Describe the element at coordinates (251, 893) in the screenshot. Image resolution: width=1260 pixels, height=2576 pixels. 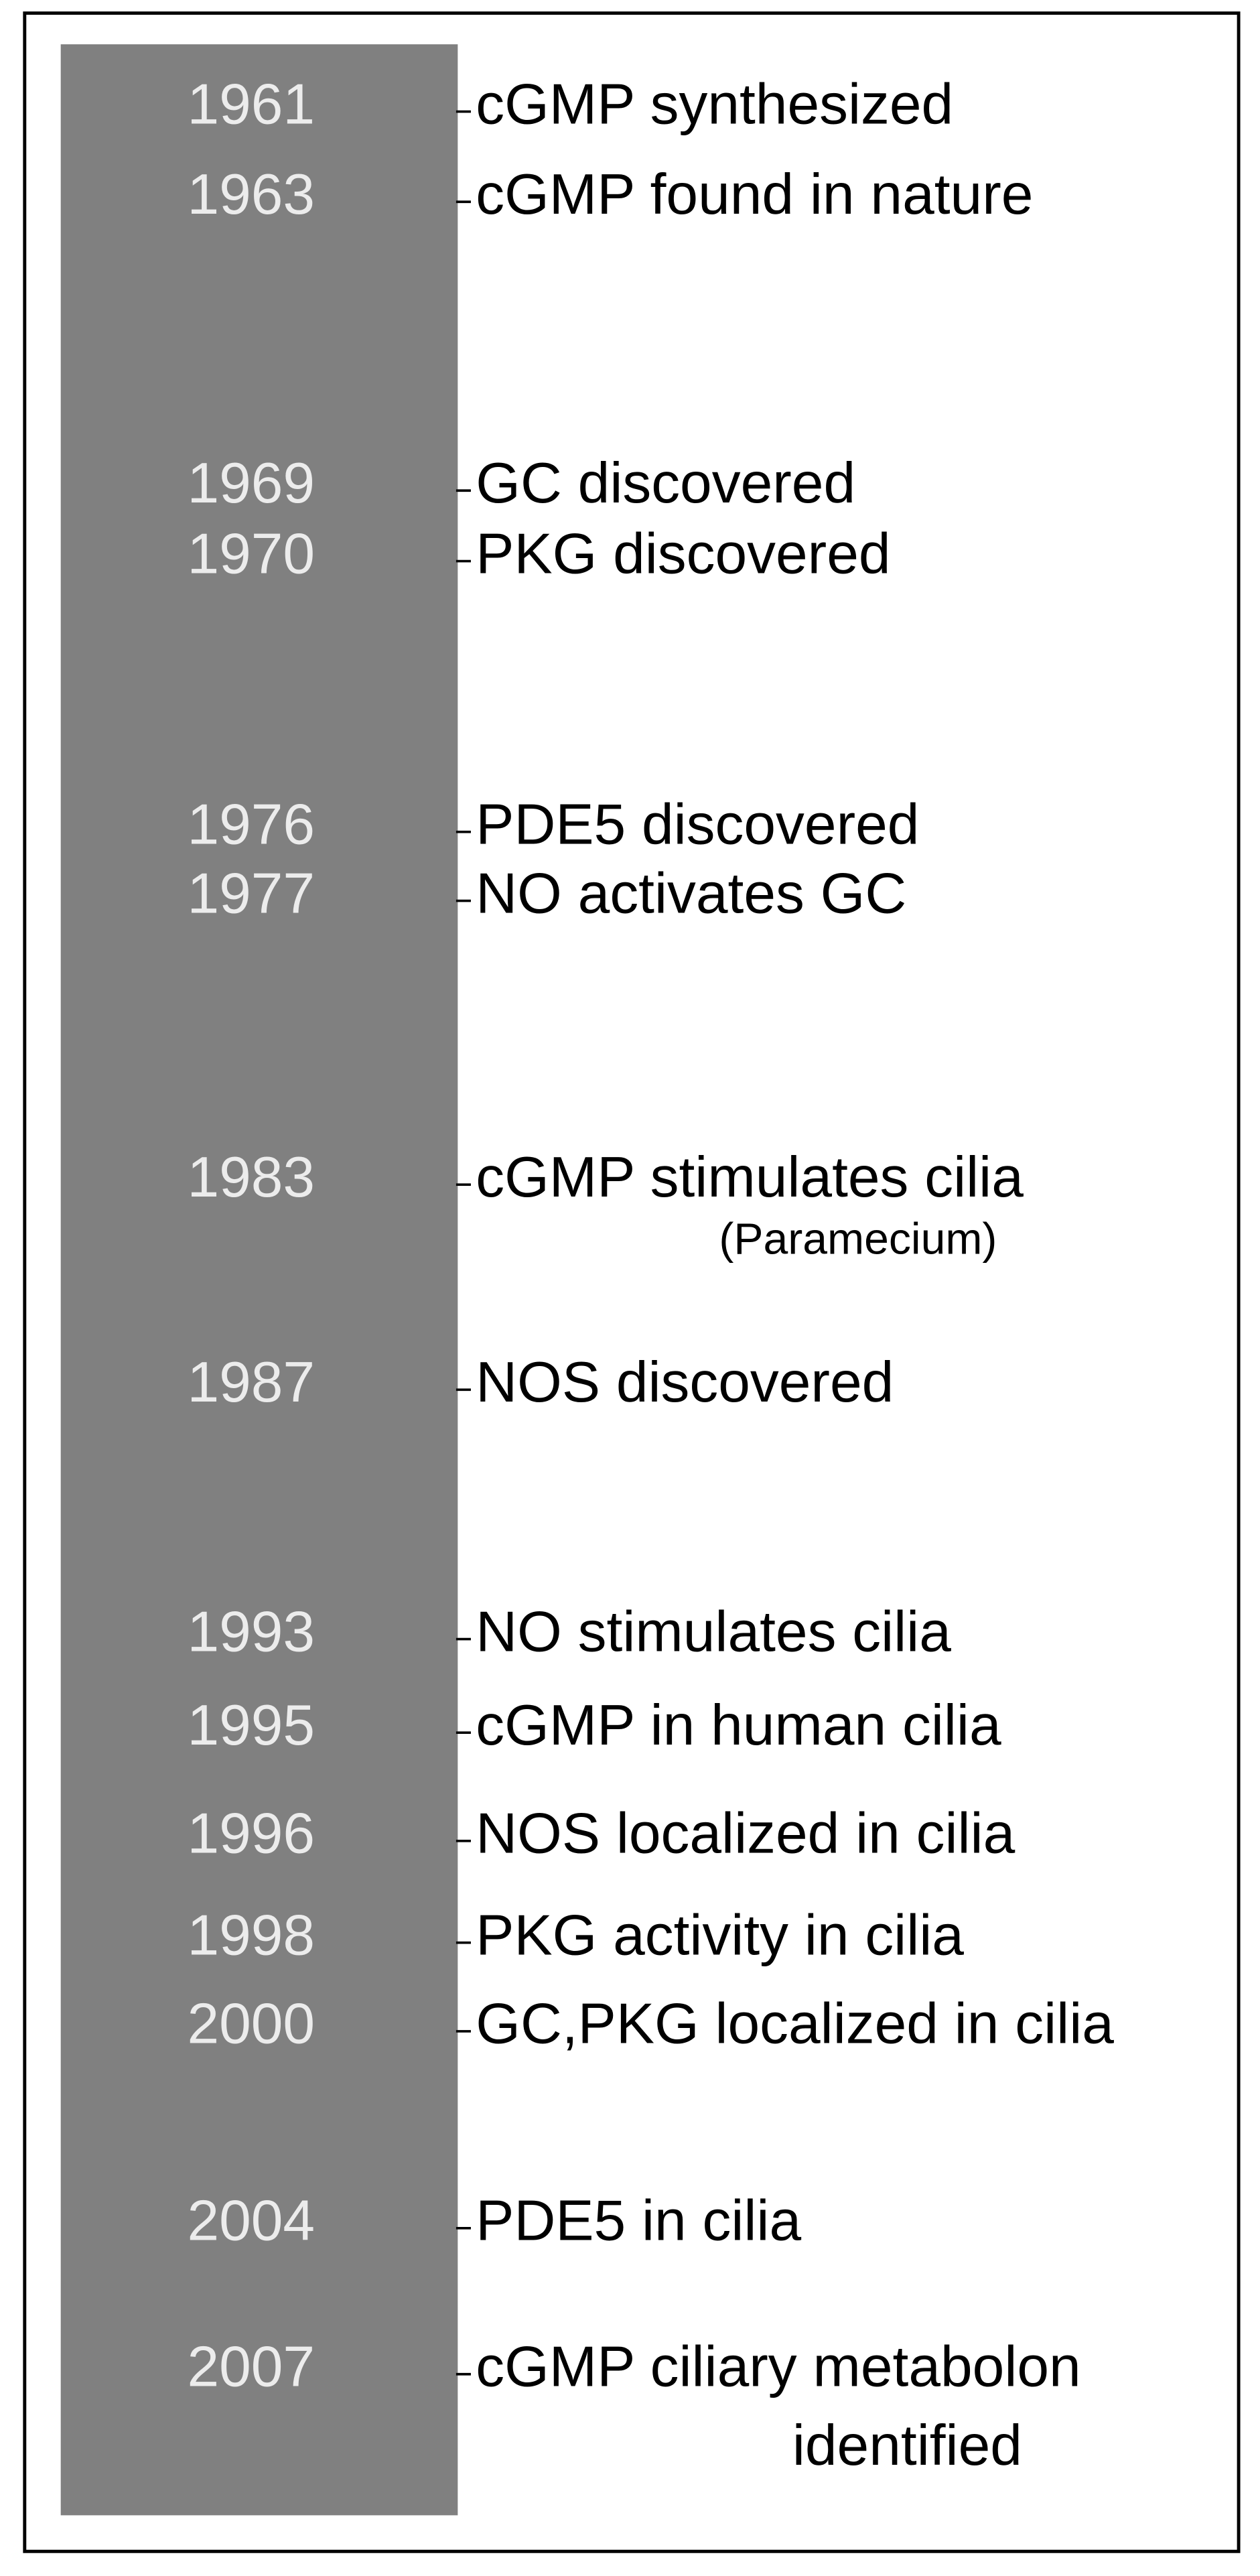
I see `event-year: 1977` at that location.